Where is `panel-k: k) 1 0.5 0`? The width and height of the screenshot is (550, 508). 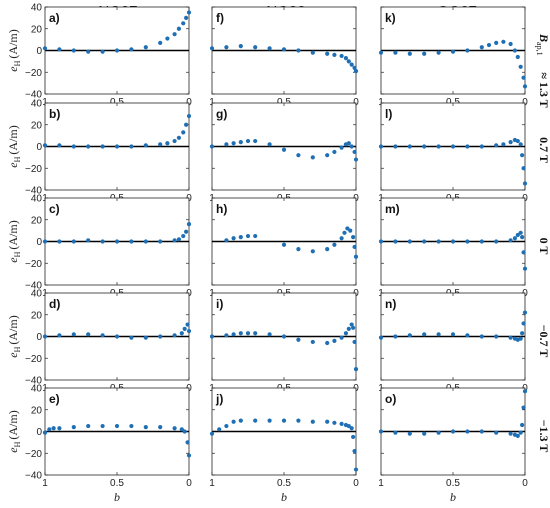 panel-k: k) 1 0.5 0 is located at coordinates (453, 57).